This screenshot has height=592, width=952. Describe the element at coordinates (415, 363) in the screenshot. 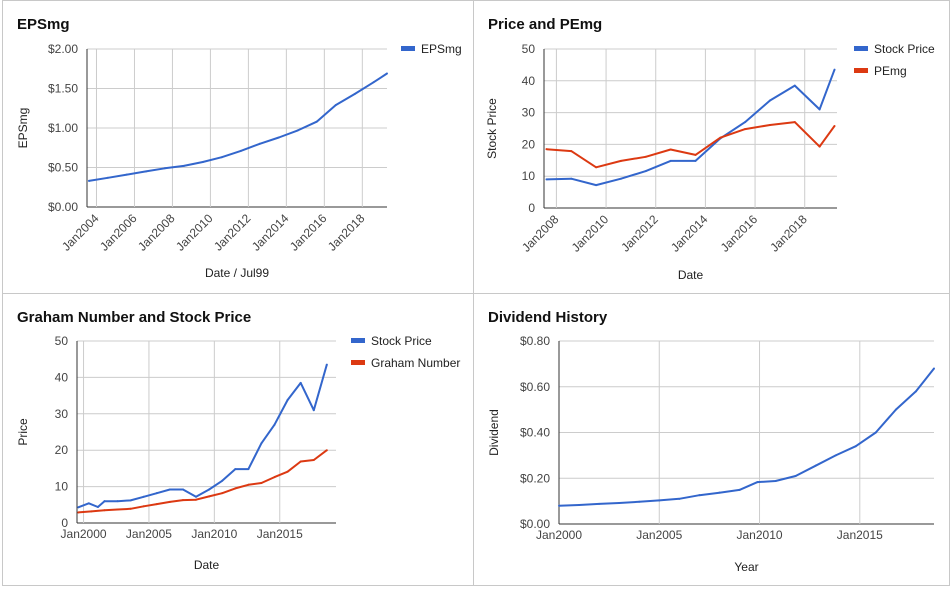

I see `legend-entry: Graham Number` at that location.